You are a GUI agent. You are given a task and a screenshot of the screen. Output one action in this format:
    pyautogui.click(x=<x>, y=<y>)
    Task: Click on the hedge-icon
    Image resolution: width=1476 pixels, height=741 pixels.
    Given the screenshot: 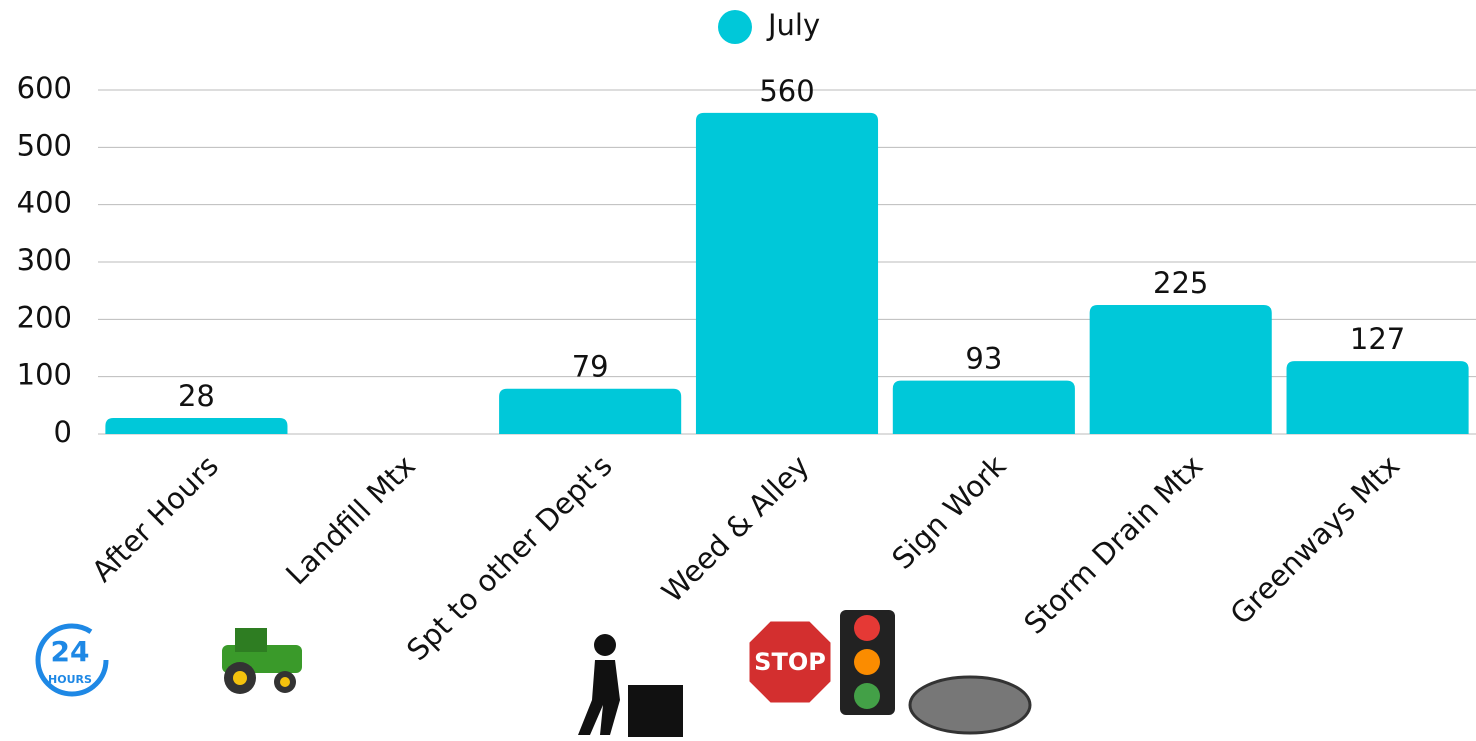 What is the action you would take?
    pyautogui.click(x=655, y=711)
    